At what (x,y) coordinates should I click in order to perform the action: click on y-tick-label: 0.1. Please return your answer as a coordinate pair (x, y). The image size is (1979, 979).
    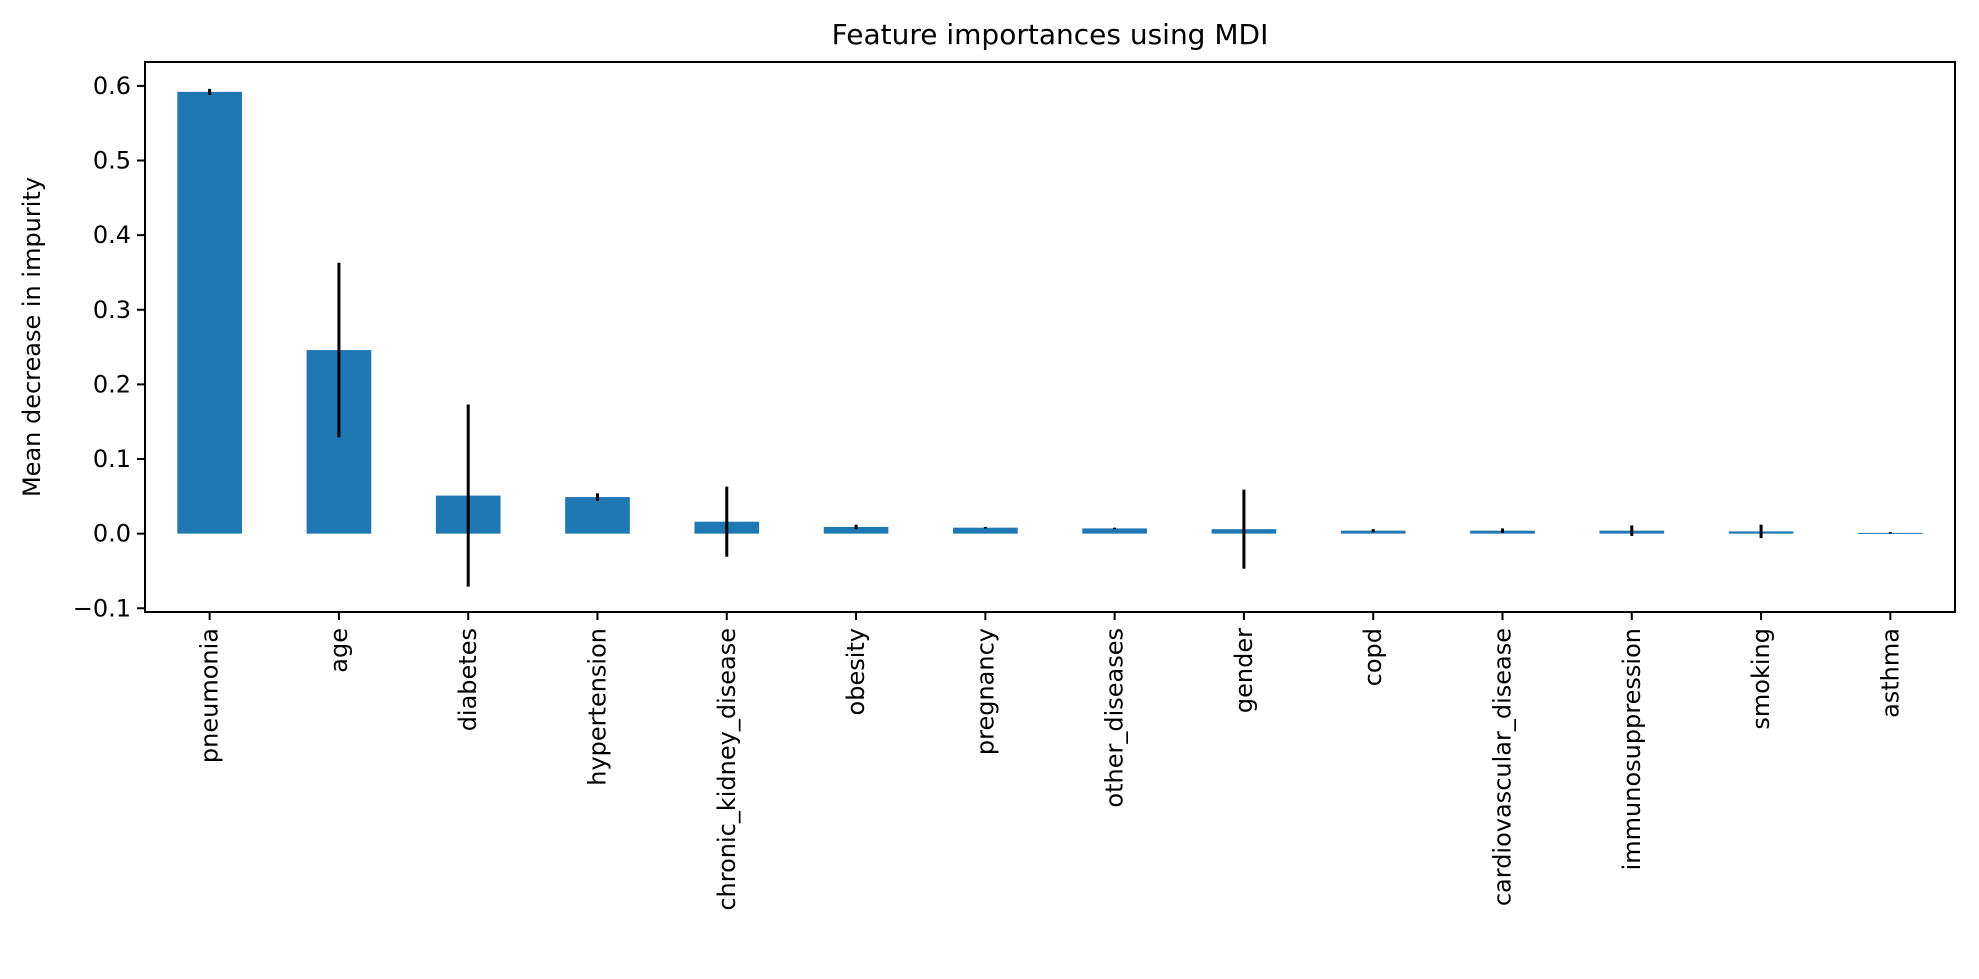
    Looking at the image, I should click on (112, 459).